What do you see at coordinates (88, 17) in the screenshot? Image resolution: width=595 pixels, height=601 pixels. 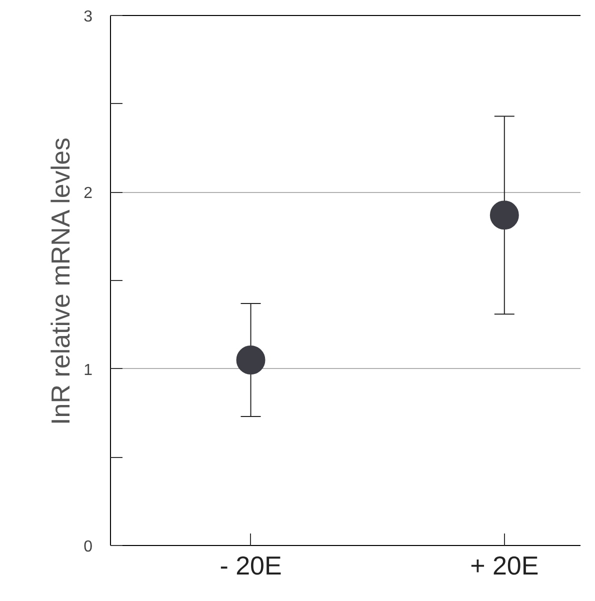 I see `y-tick-label: 3` at bounding box center [88, 17].